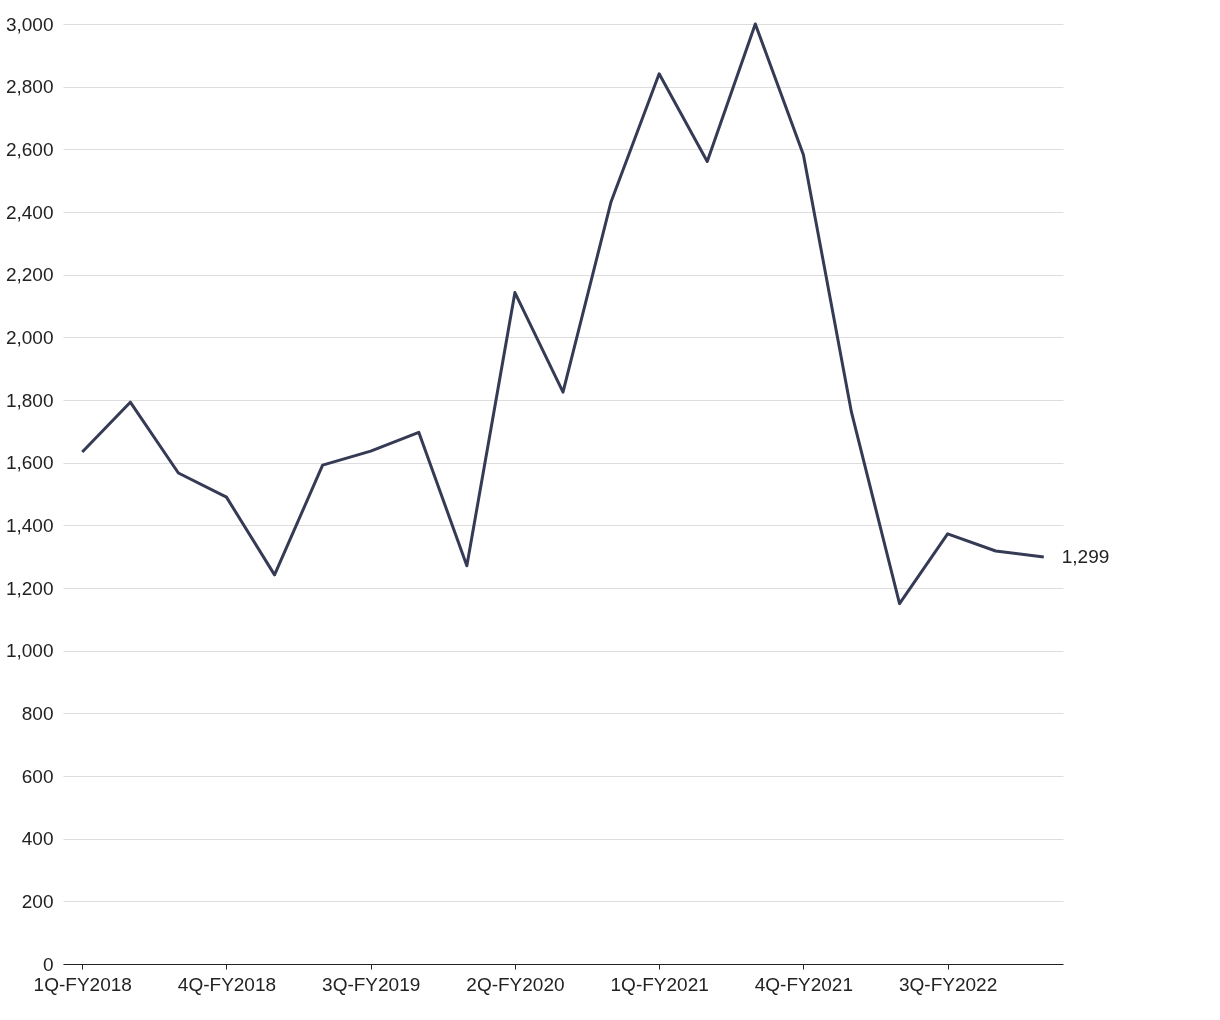 The width and height of the screenshot is (1220, 1020). I want to click on x-tick-label: 1Q-FY2021, so click(659, 984).